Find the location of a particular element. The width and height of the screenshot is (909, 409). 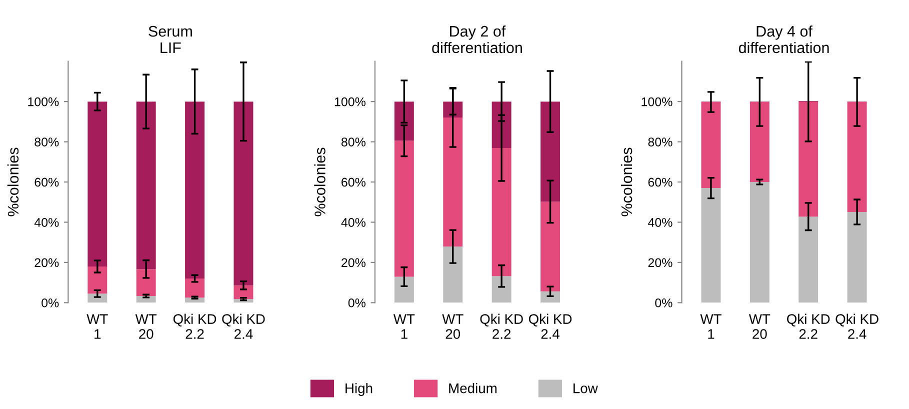

chart-title: Day 2 of differentiation is located at coordinates (477, 40).